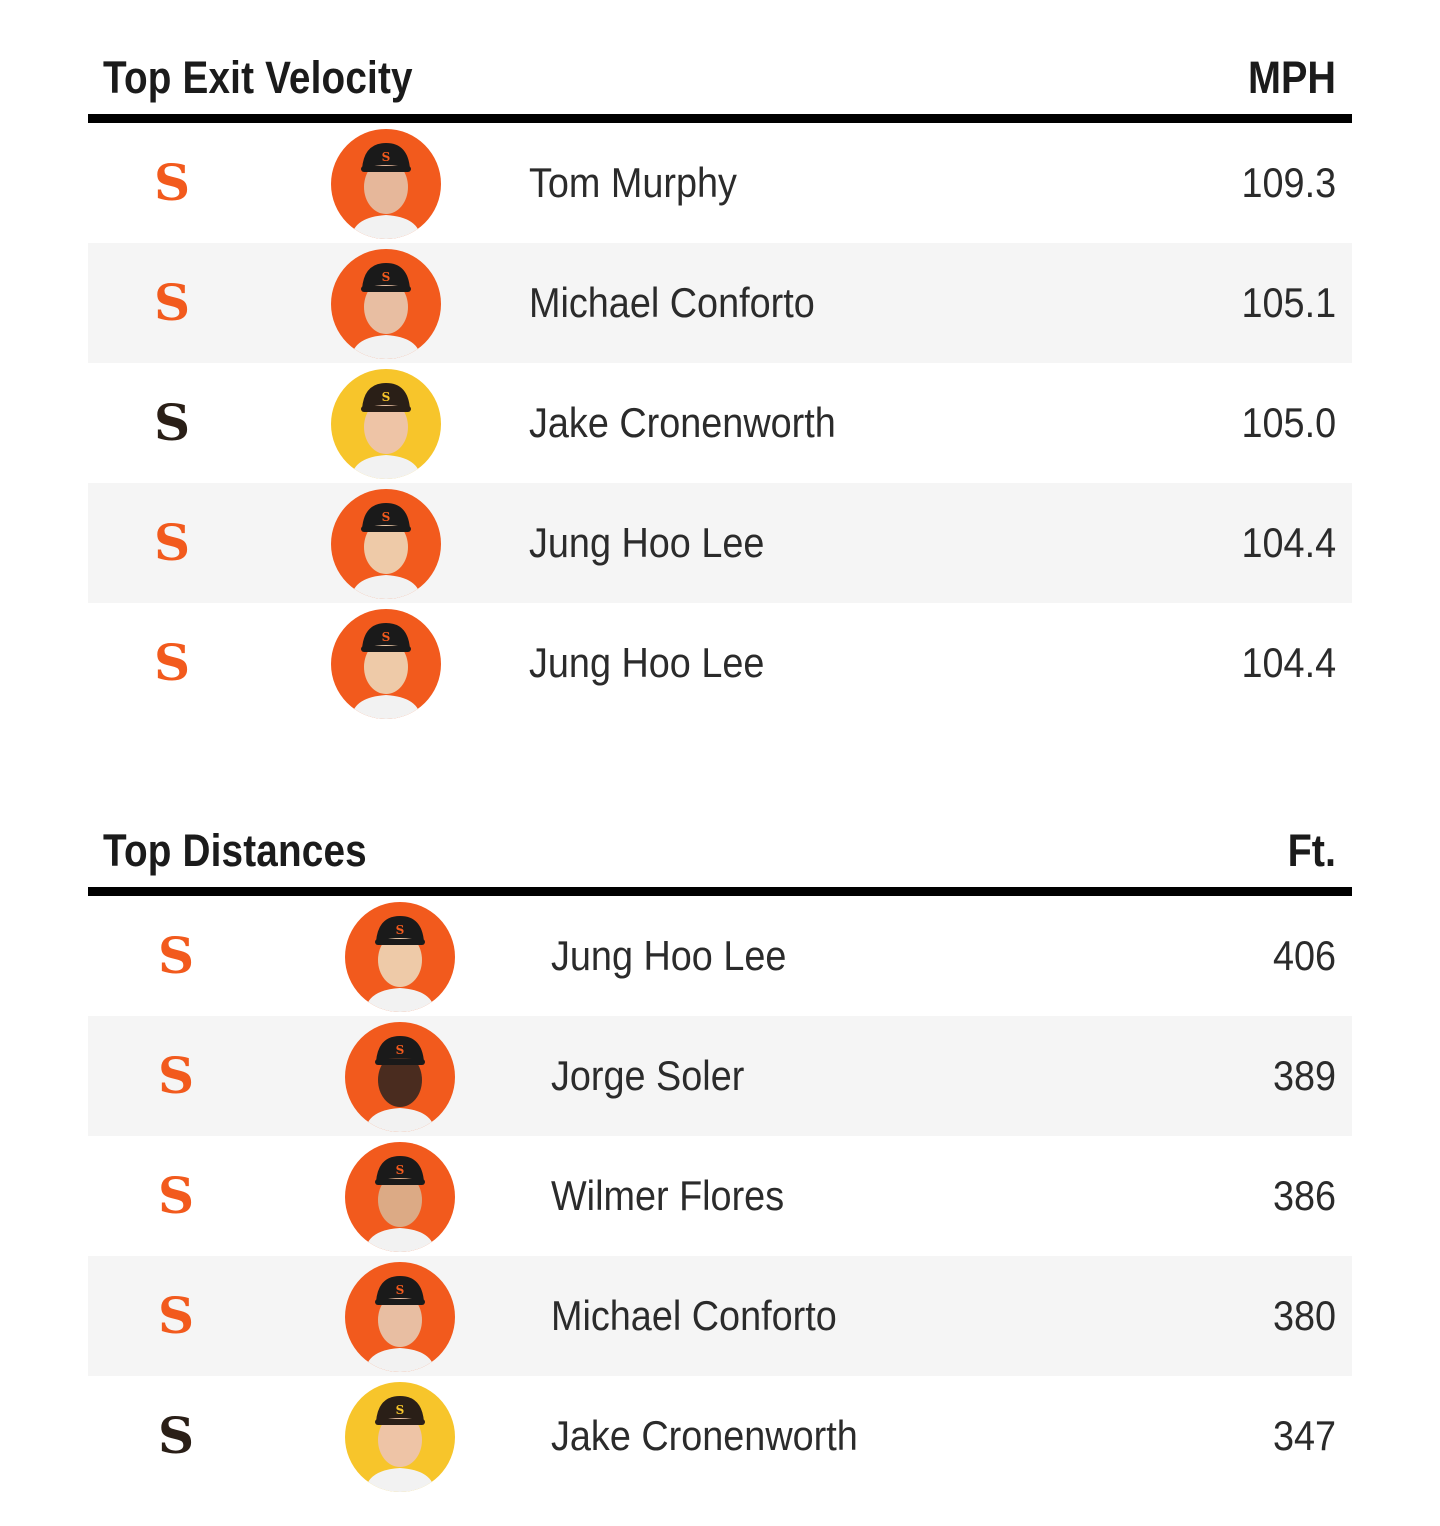 The image size is (1440, 1526). I want to click on list-item: S S Michael Conforto 380, so click(720, 1316).